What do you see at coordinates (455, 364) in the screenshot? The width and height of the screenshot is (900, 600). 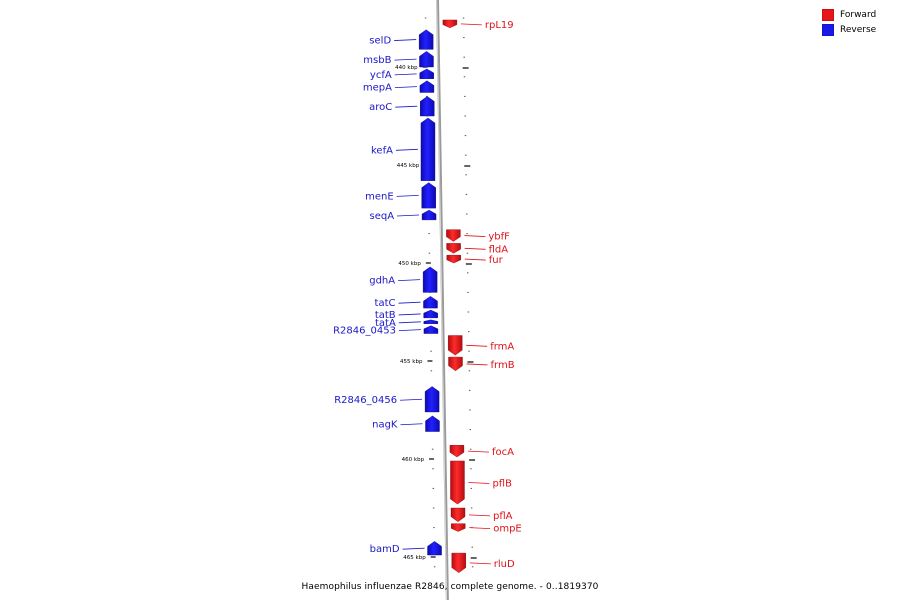 I see `forward-gene-frmB` at bounding box center [455, 364].